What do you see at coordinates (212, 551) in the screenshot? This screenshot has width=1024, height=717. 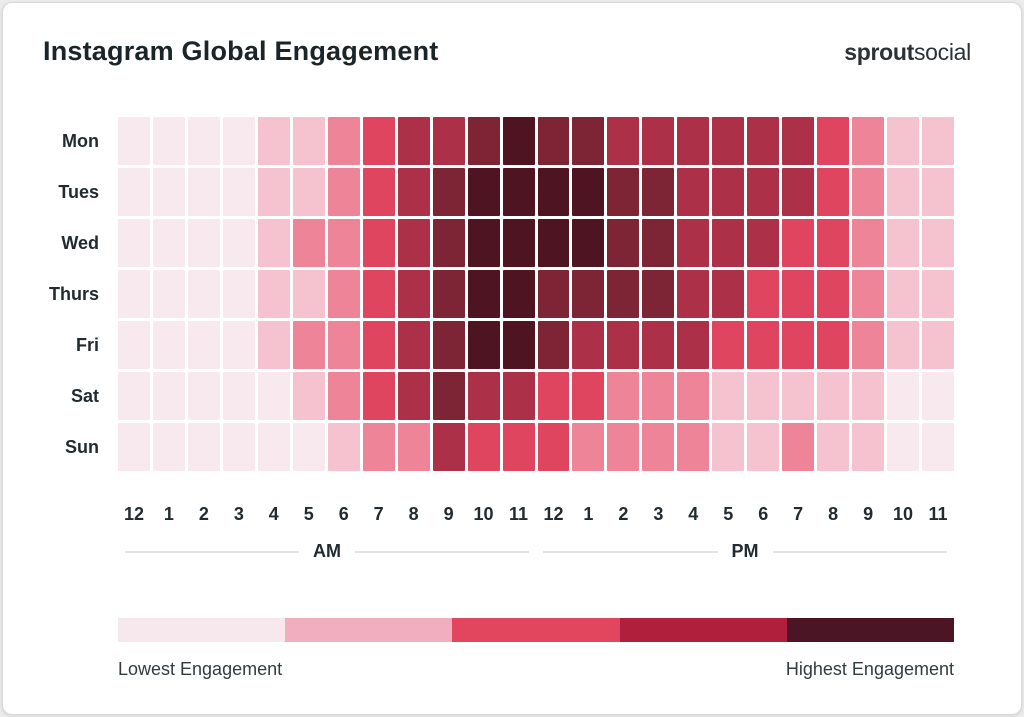 I see `am-divider-line-left` at bounding box center [212, 551].